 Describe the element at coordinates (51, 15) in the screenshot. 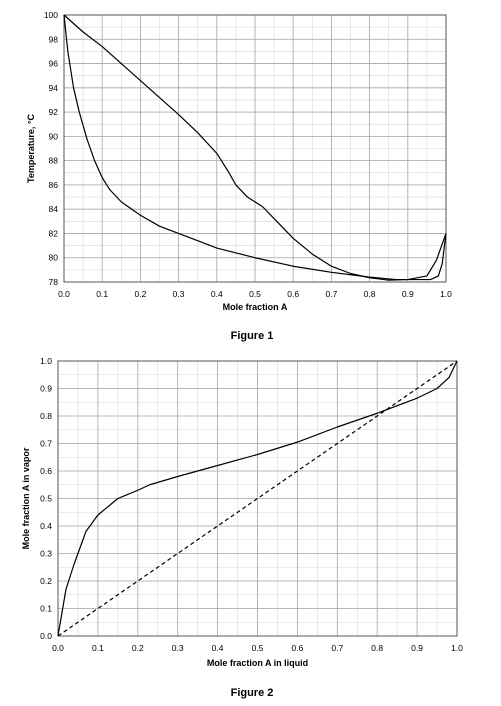

I see `y-tick-label: 100` at that location.